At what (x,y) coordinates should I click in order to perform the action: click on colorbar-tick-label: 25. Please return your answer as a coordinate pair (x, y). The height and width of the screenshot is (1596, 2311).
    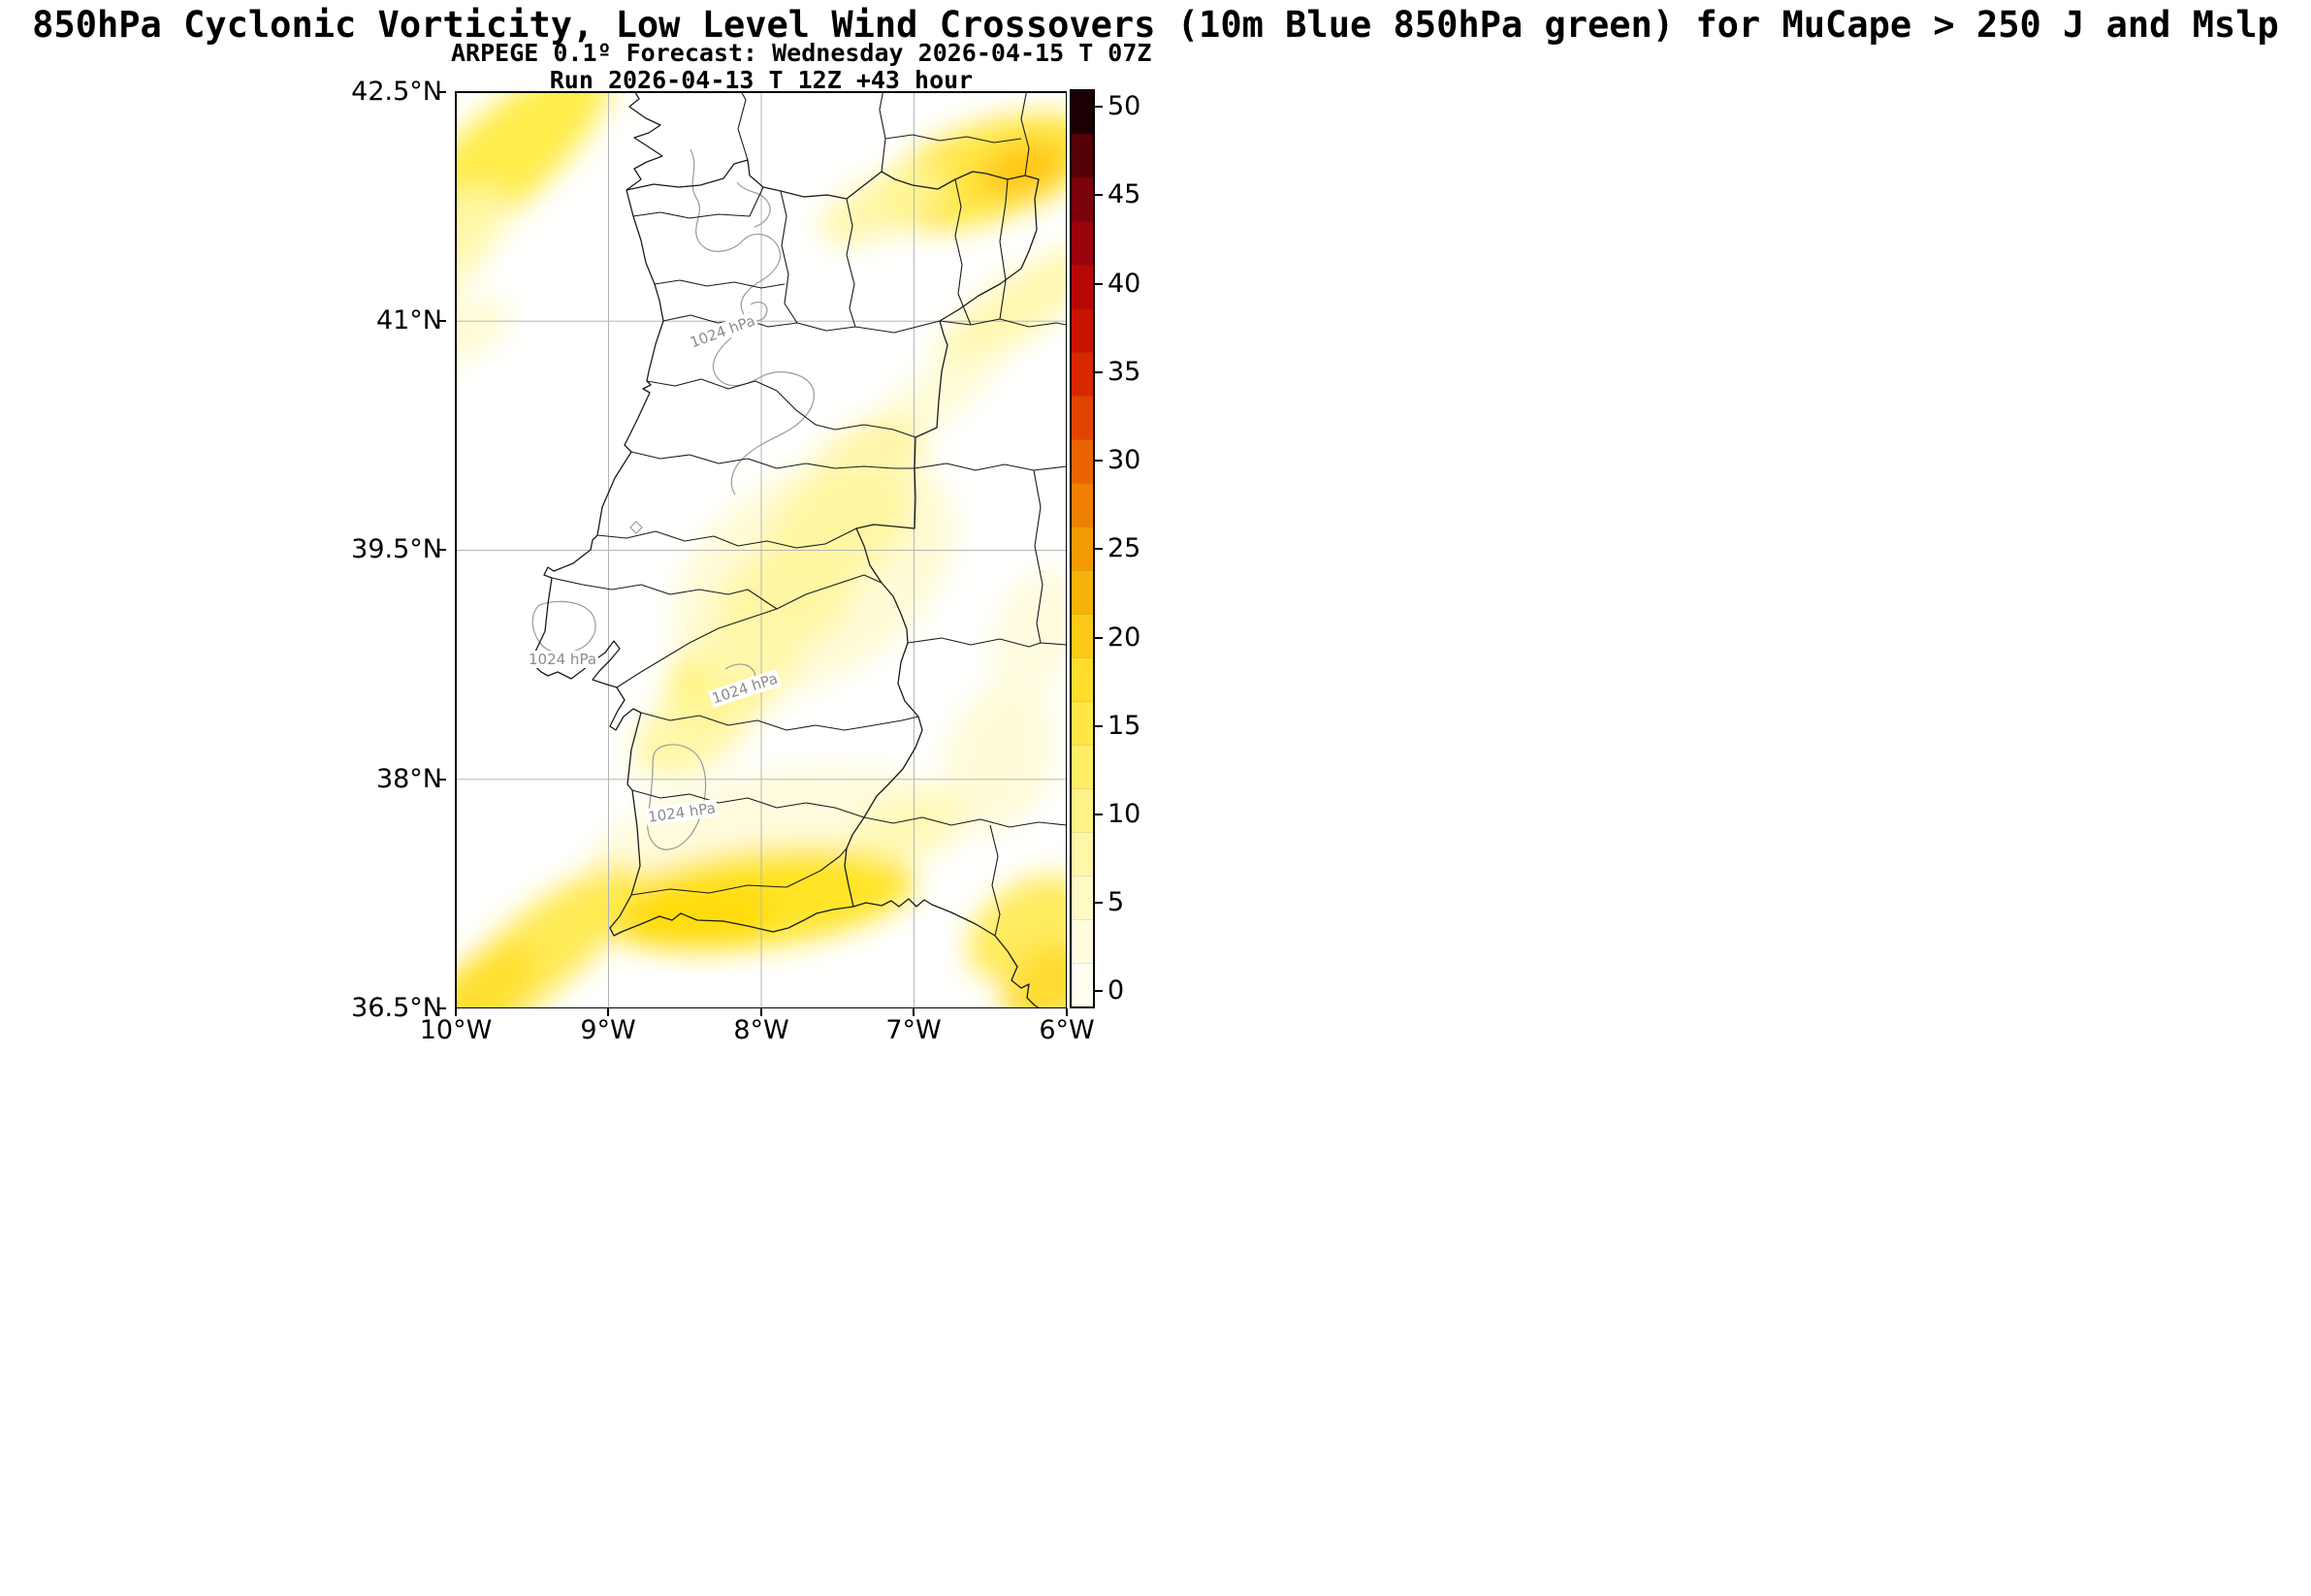
    Looking at the image, I should click on (1124, 548).